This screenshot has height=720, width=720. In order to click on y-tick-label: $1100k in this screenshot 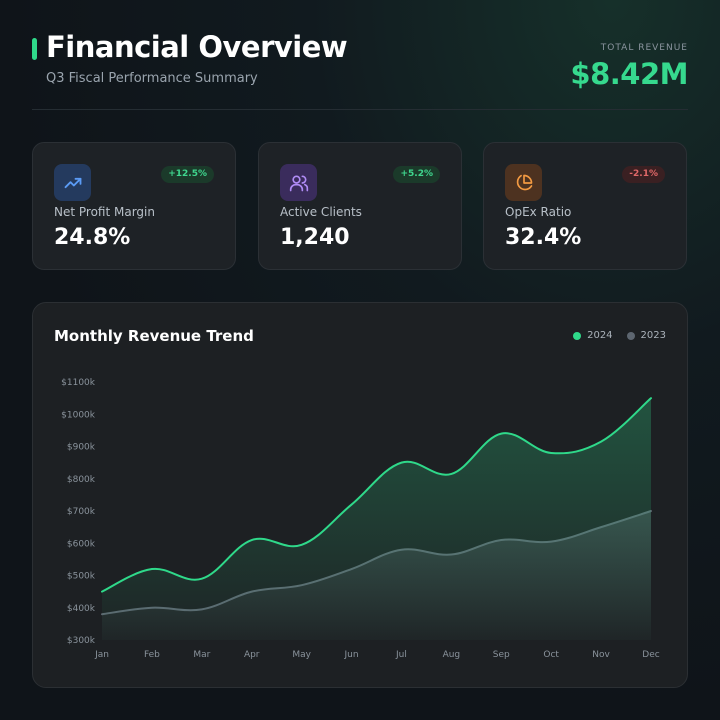, I will do `click(78, 383)`.